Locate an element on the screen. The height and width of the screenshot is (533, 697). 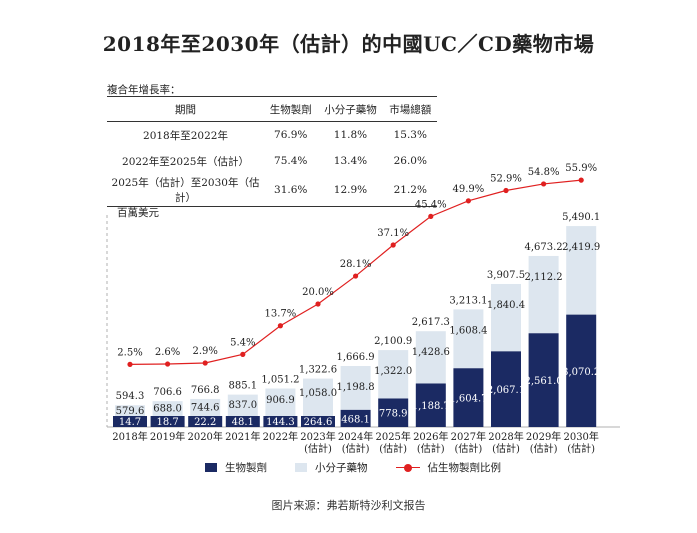
ratio-value-label: 55.9% is located at coordinates (581, 168).